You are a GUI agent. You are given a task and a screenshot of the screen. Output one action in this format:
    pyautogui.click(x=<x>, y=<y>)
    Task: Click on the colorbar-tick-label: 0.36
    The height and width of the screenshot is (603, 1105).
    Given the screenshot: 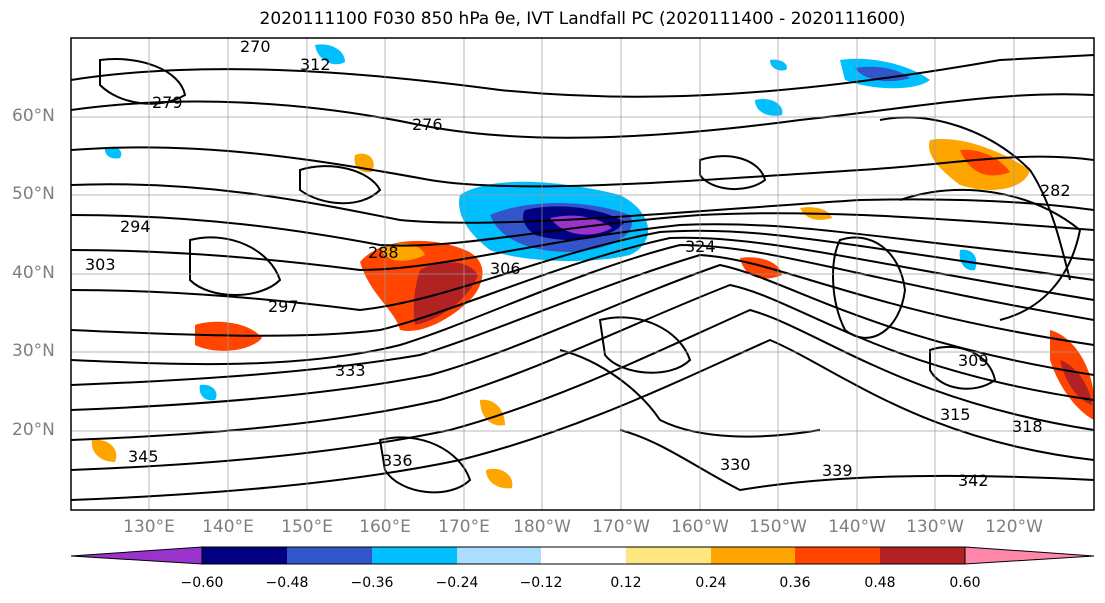 What is the action you would take?
    pyautogui.click(x=795, y=583)
    